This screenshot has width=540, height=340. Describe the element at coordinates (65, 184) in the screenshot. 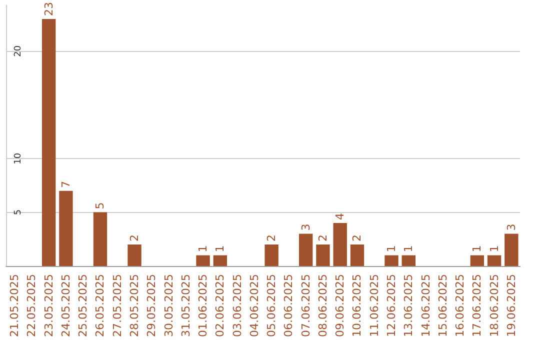

I see `data-label: 7` at that location.